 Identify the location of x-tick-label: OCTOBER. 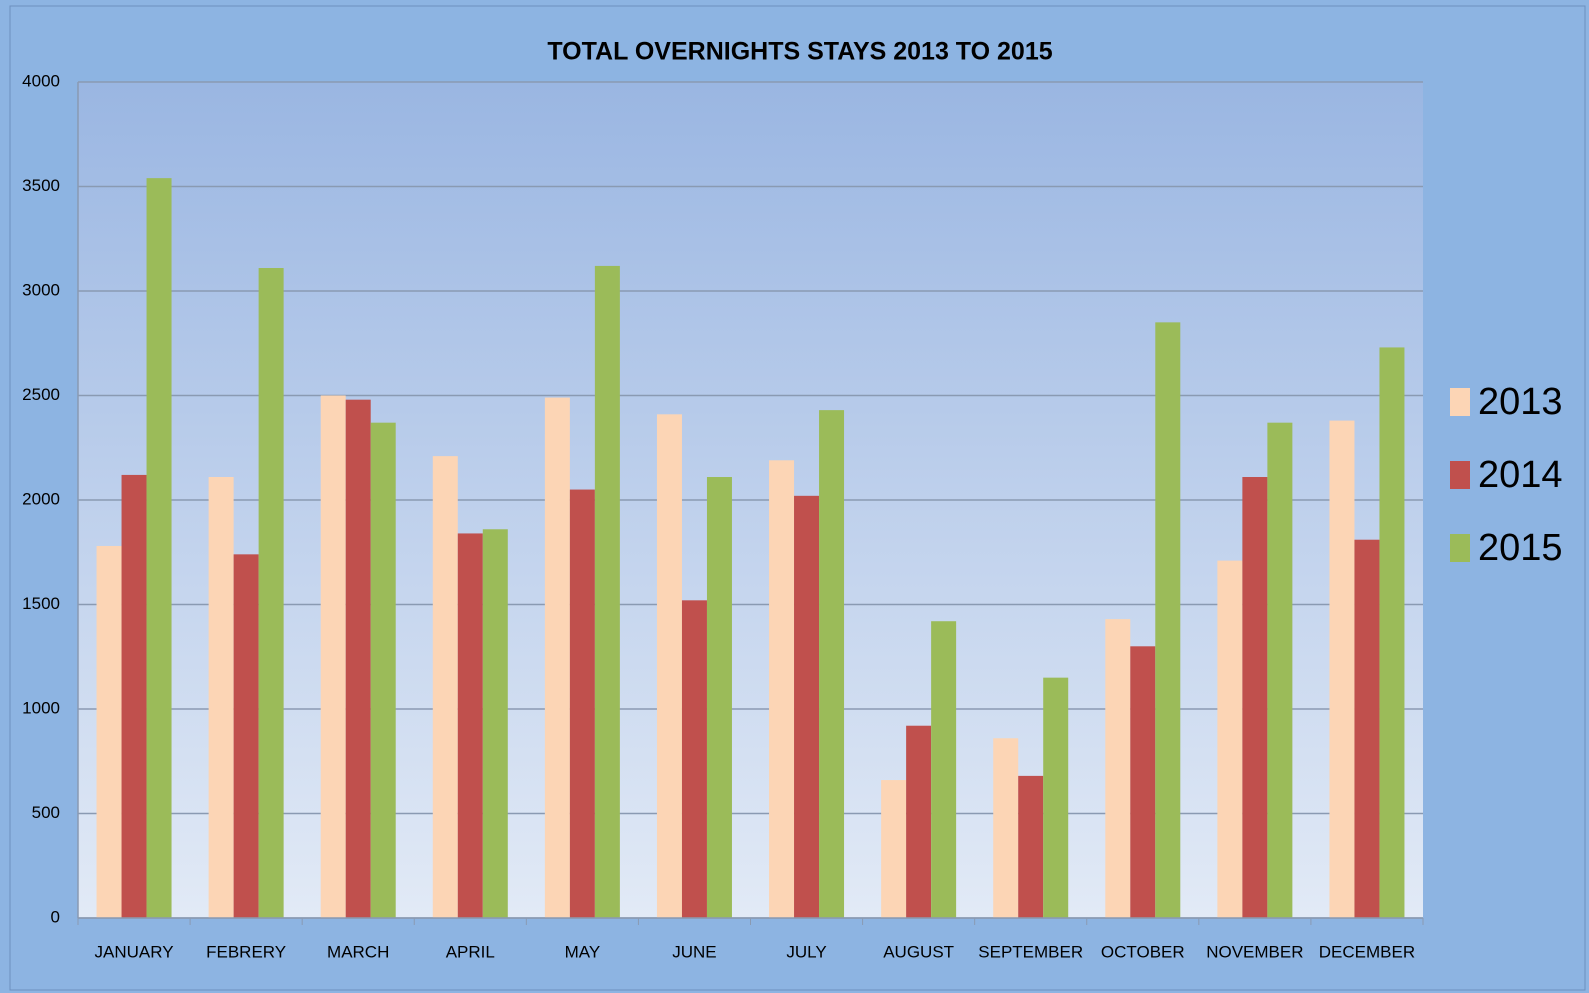
(1143, 951).